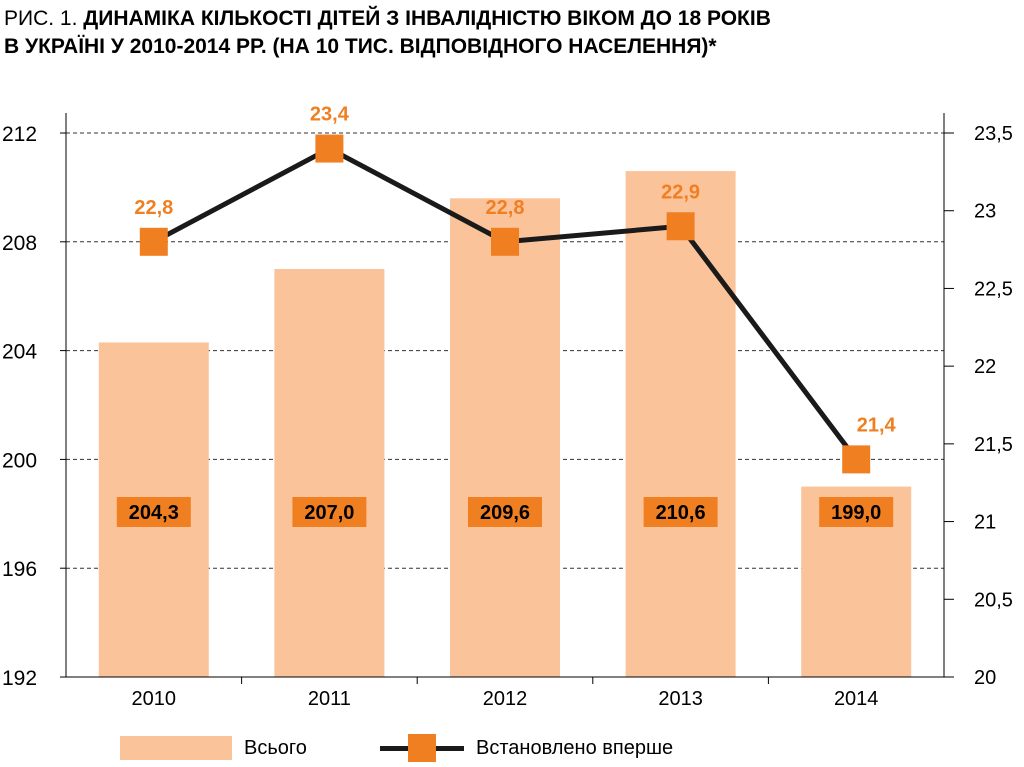 This screenshot has width=1024, height=767. I want to click on x-tick-label: 2014, so click(856, 699).